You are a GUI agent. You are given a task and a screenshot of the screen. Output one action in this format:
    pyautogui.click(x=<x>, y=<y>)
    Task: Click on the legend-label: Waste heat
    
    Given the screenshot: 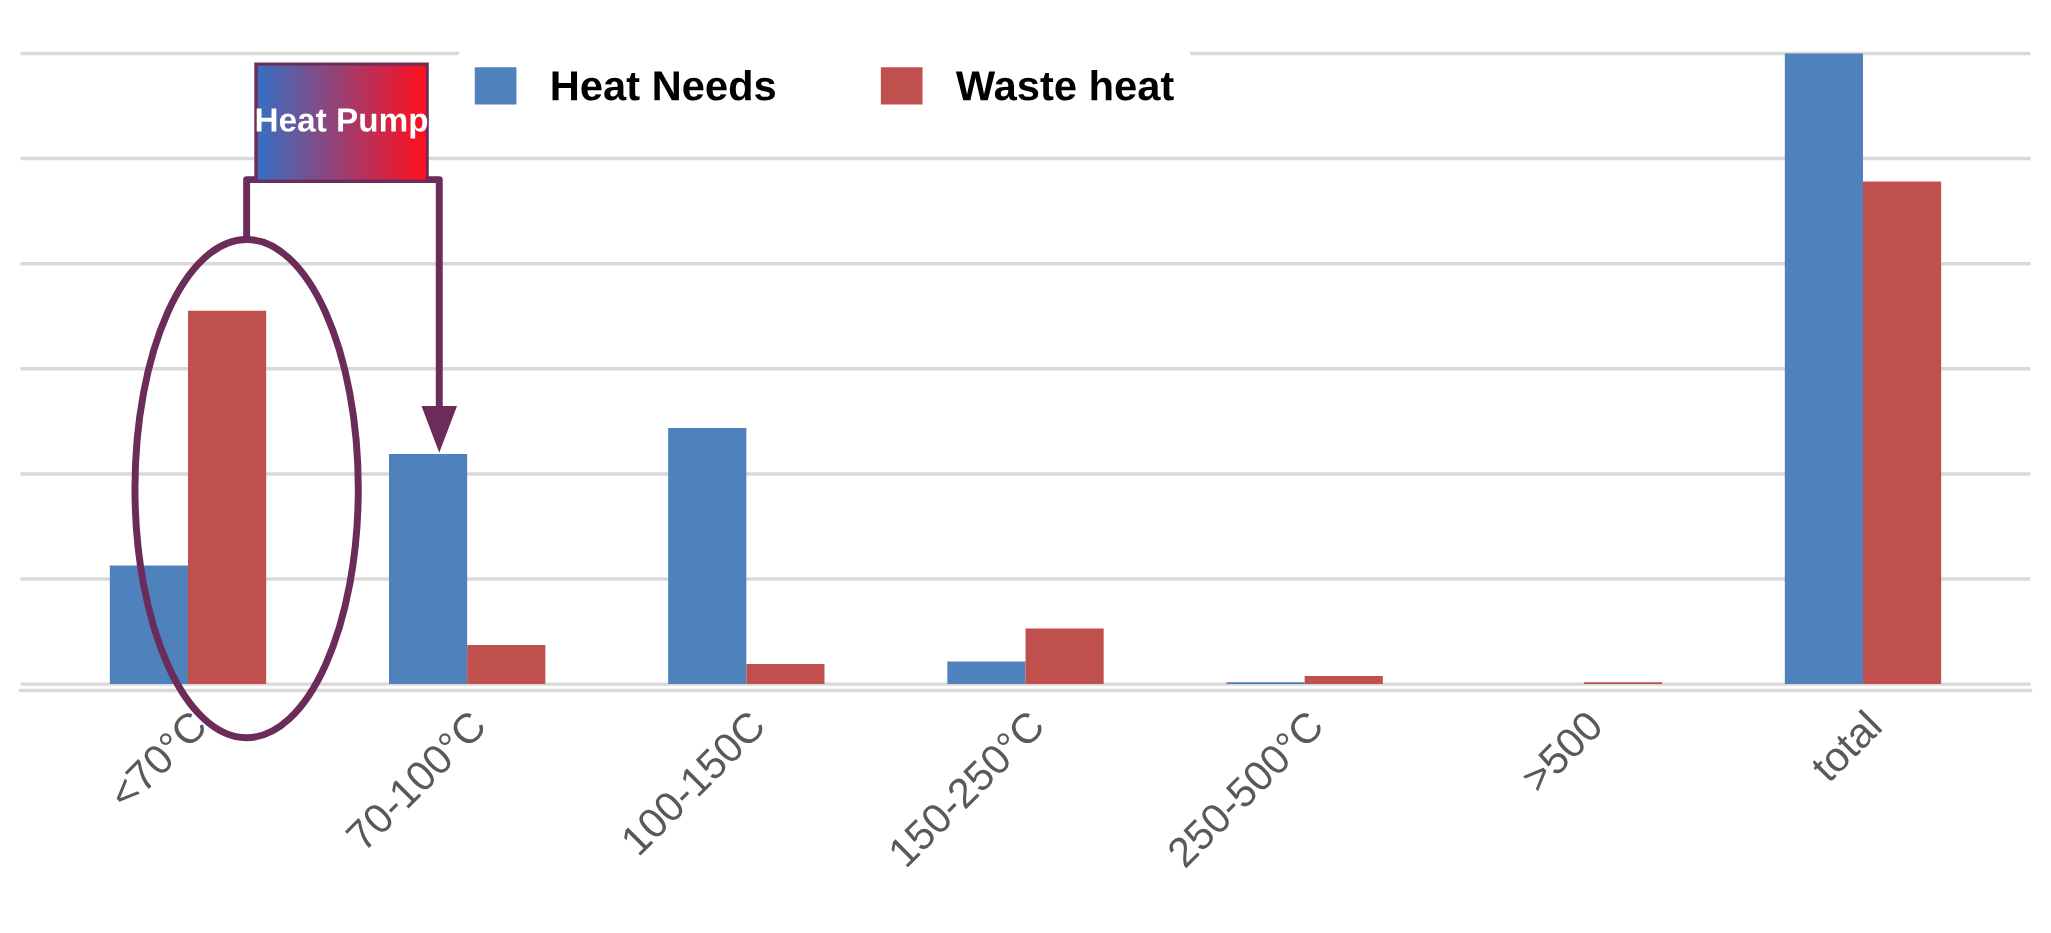 What is the action you would take?
    pyautogui.click(x=1064, y=85)
    